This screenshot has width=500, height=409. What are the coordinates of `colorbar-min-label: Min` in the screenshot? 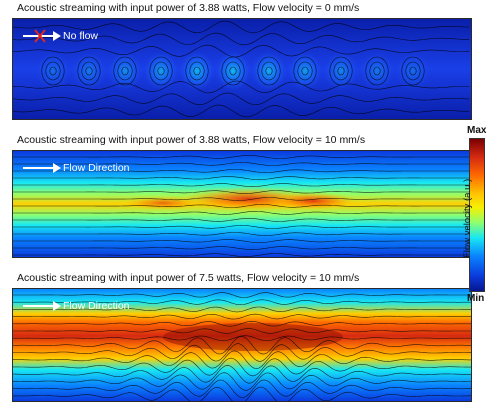 It's located at (476, 298).